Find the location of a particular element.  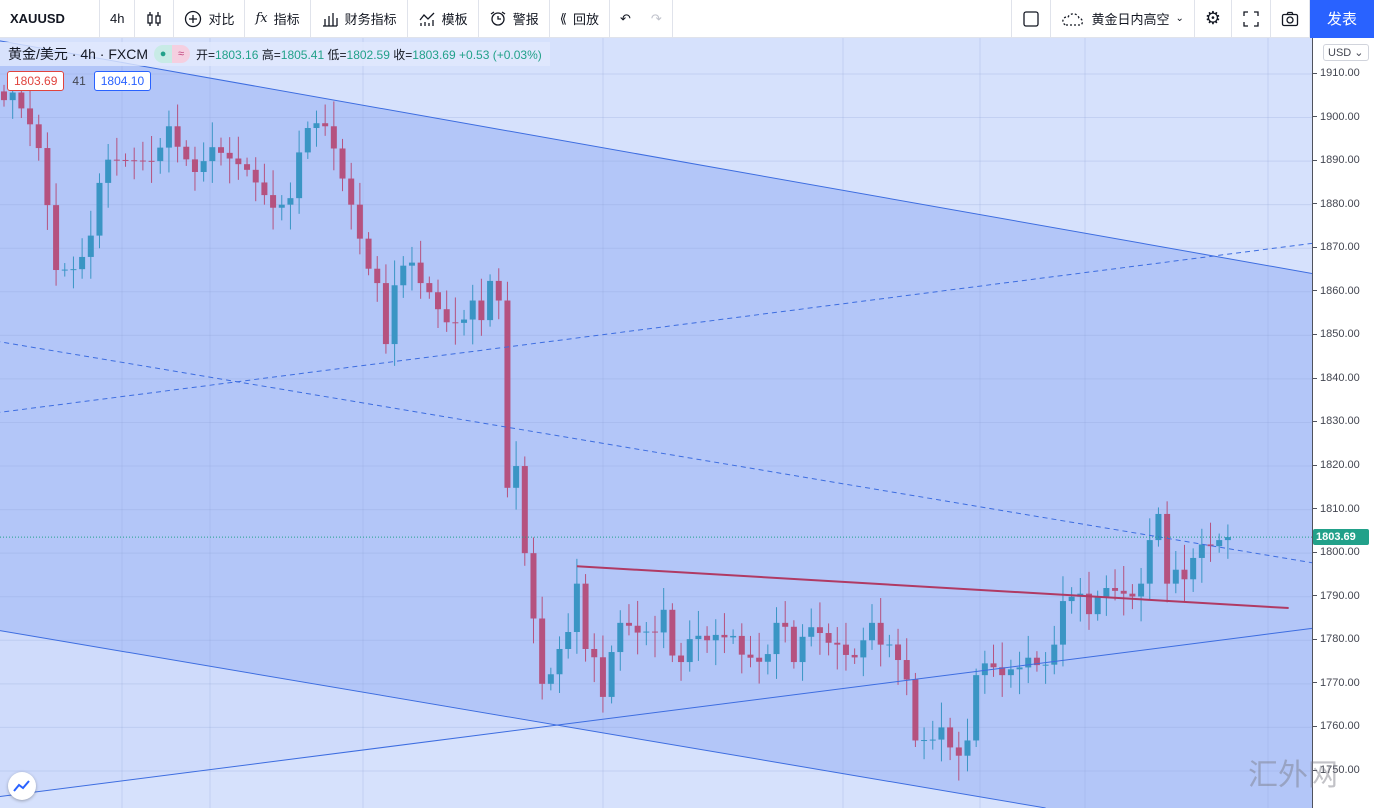

interval-button: 4h is located at coordinates (118, 19).